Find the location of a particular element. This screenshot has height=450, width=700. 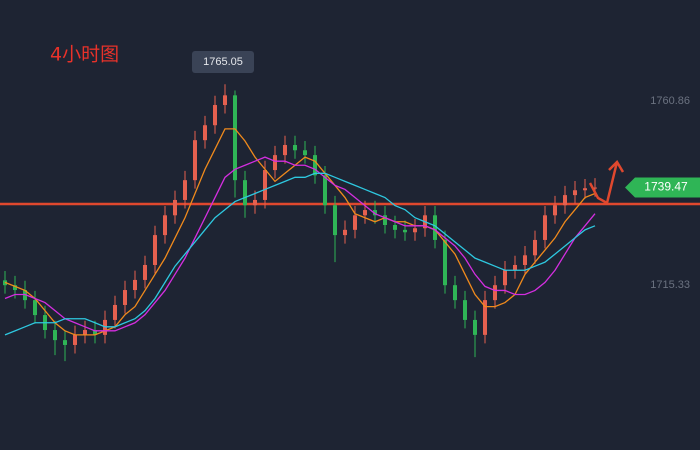

y-tick-label: 1715.33 is located at coordinates (670, 285).